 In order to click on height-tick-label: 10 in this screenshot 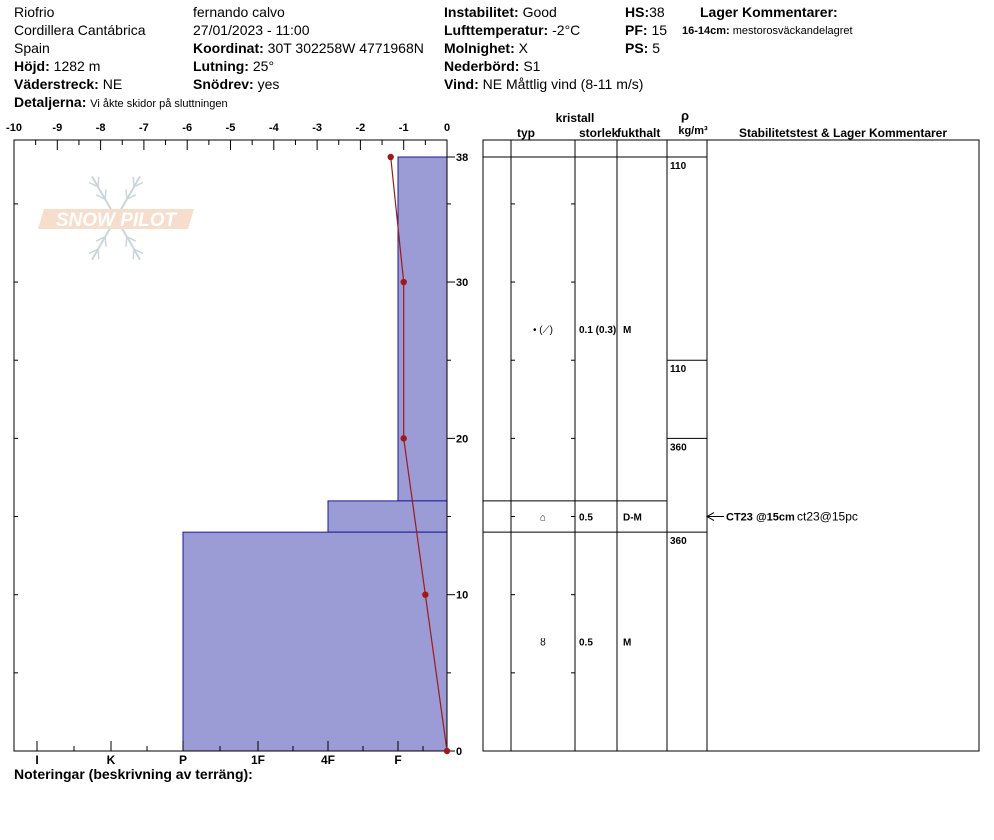, I will do `click(462, 596)`.